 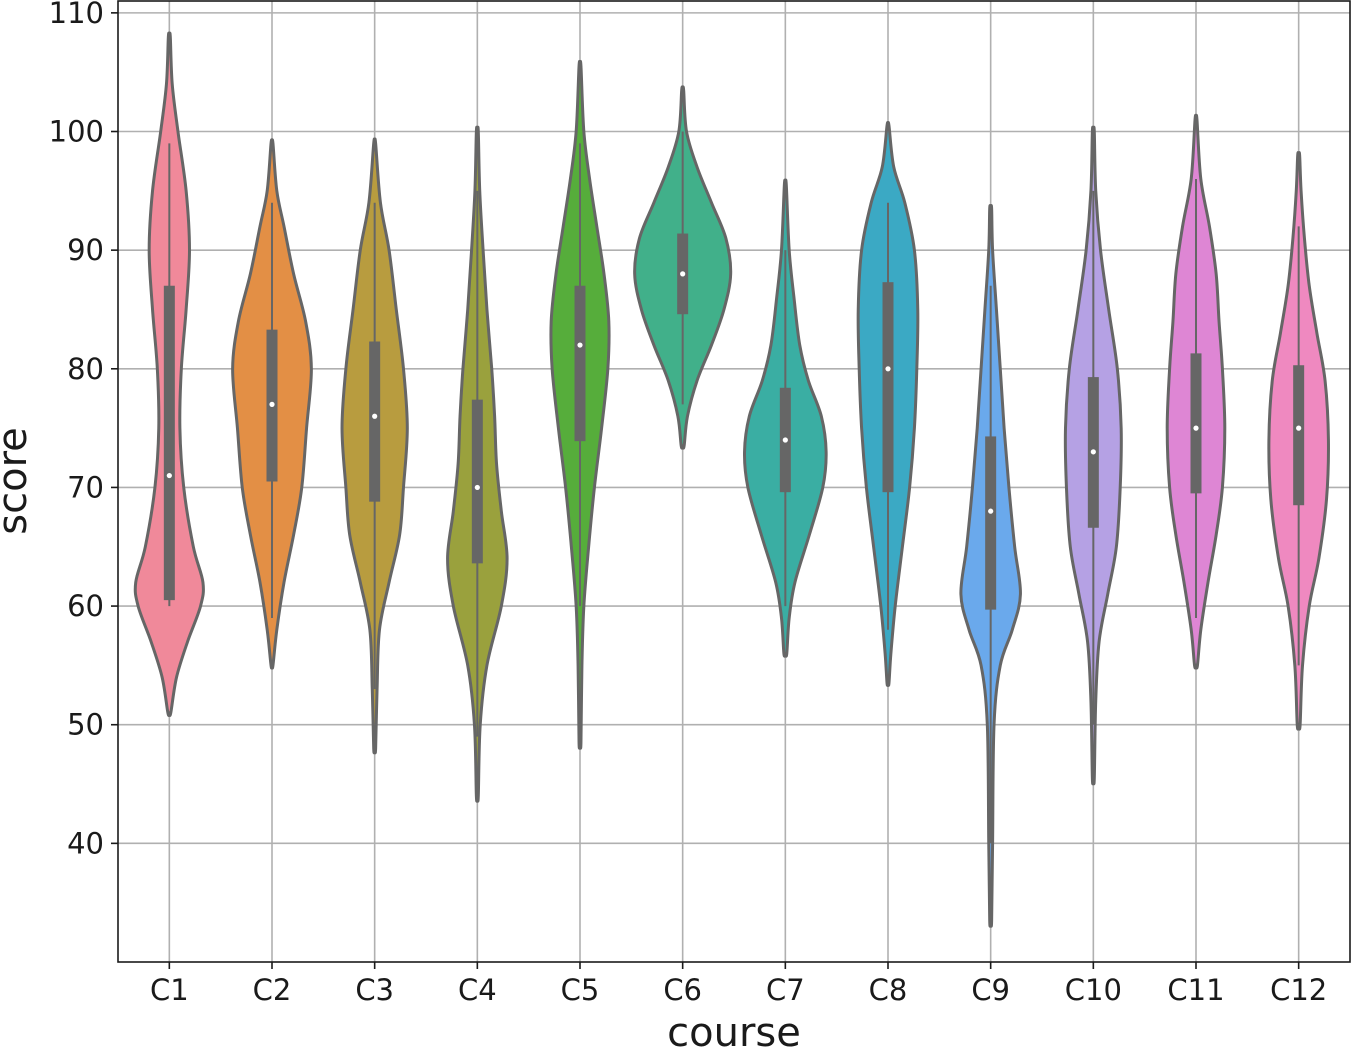 I want to click on violin-median-c1, so click(x=169, y=475).